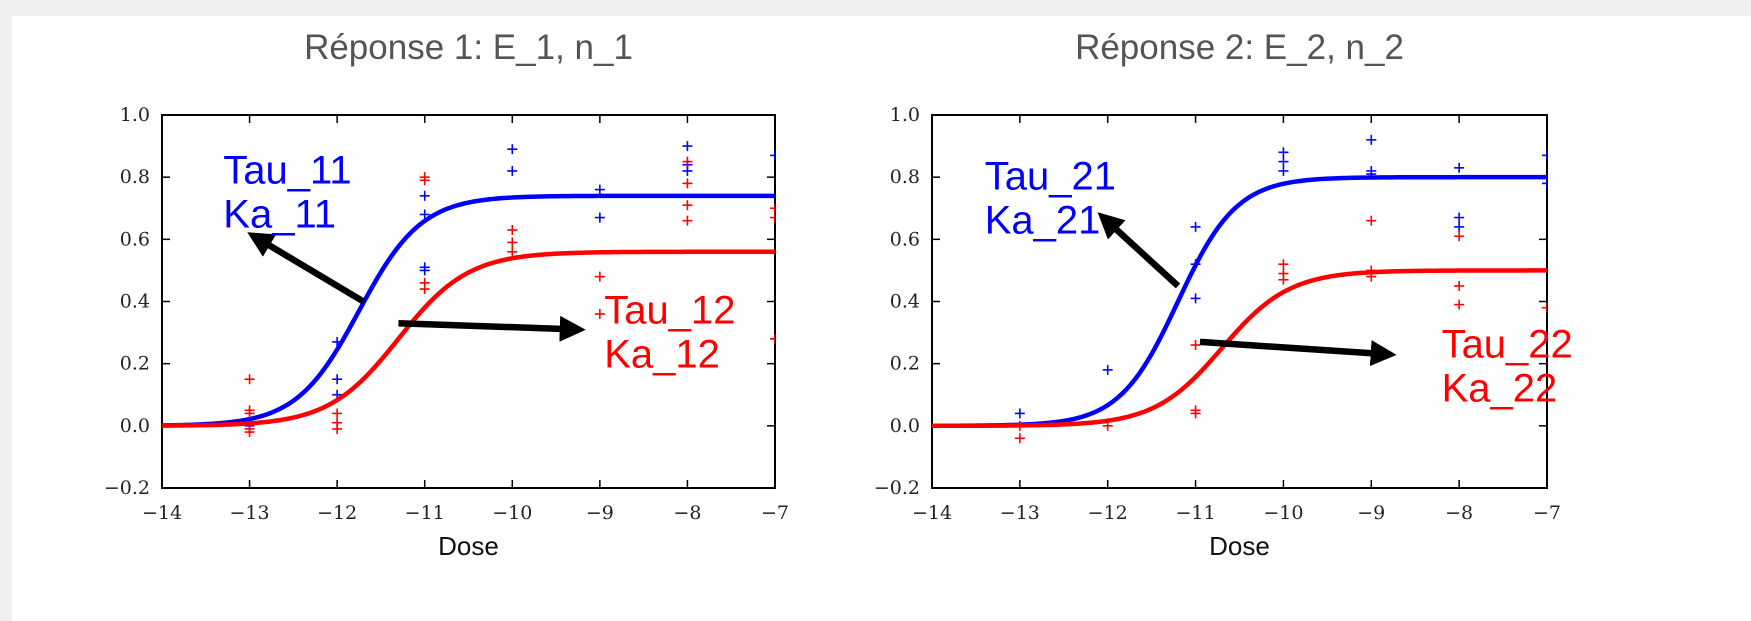 This screenshot has width=1751, height=621. What do you see at coordinates (468, 546) in the screenshot?
I see `x-axis-label: Dose` at bounding box center [468, 546].